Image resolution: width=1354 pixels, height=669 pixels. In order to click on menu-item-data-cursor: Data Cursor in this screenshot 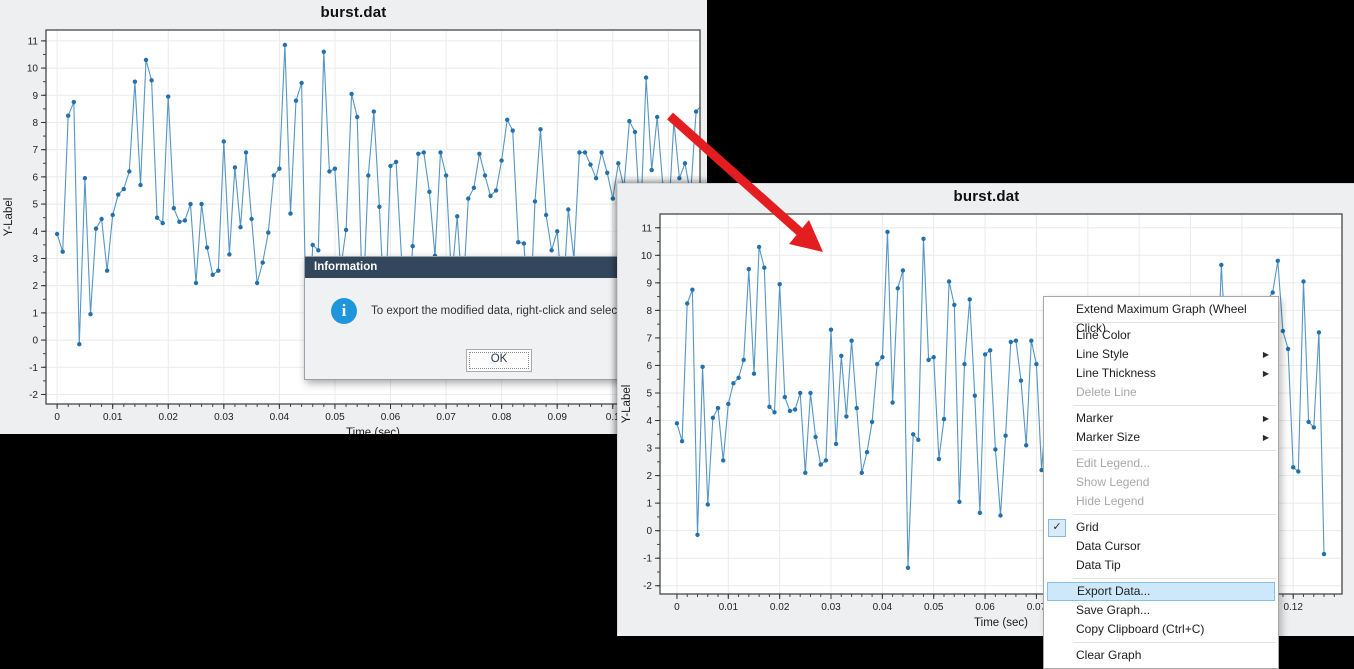, I will do `click(1161, 546)`.